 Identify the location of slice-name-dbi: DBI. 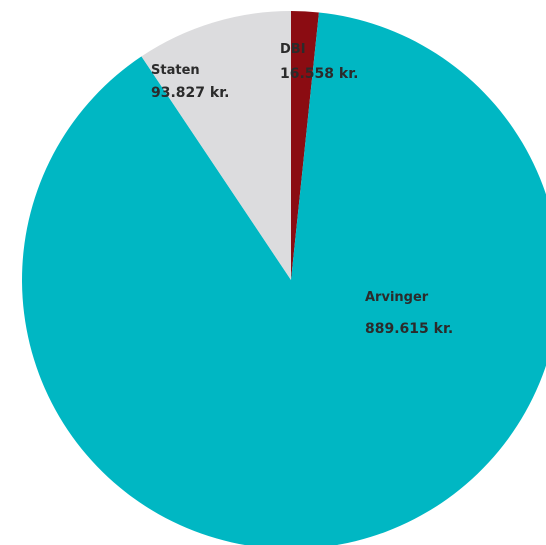
(293, 49).